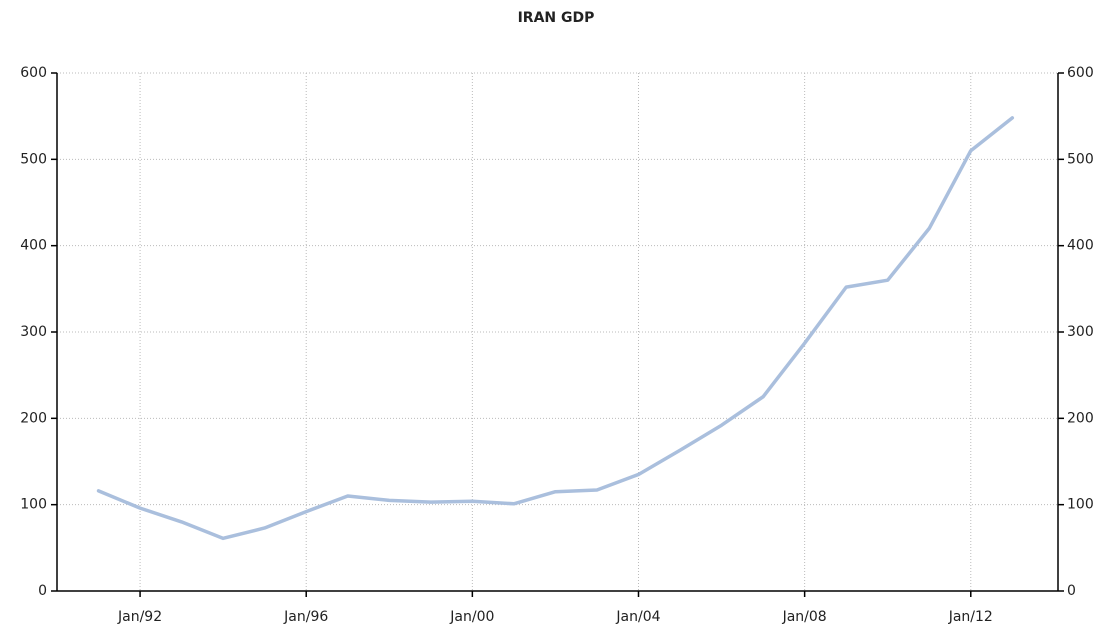 This screenshot has height=634, width=1115. What do you see at coordinates (33, 246) in the screenshot?
I see `y-tick-label: 400` at bounding box center [33, 246].